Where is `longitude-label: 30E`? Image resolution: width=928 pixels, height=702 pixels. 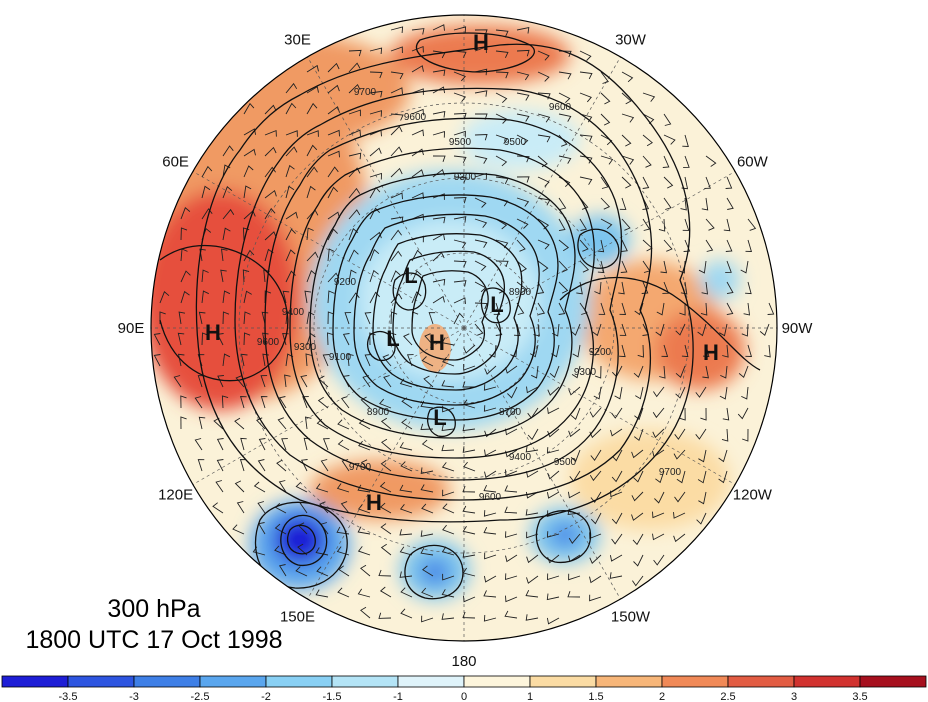 longitude-label: 30E is located at coordinates (297, 40).